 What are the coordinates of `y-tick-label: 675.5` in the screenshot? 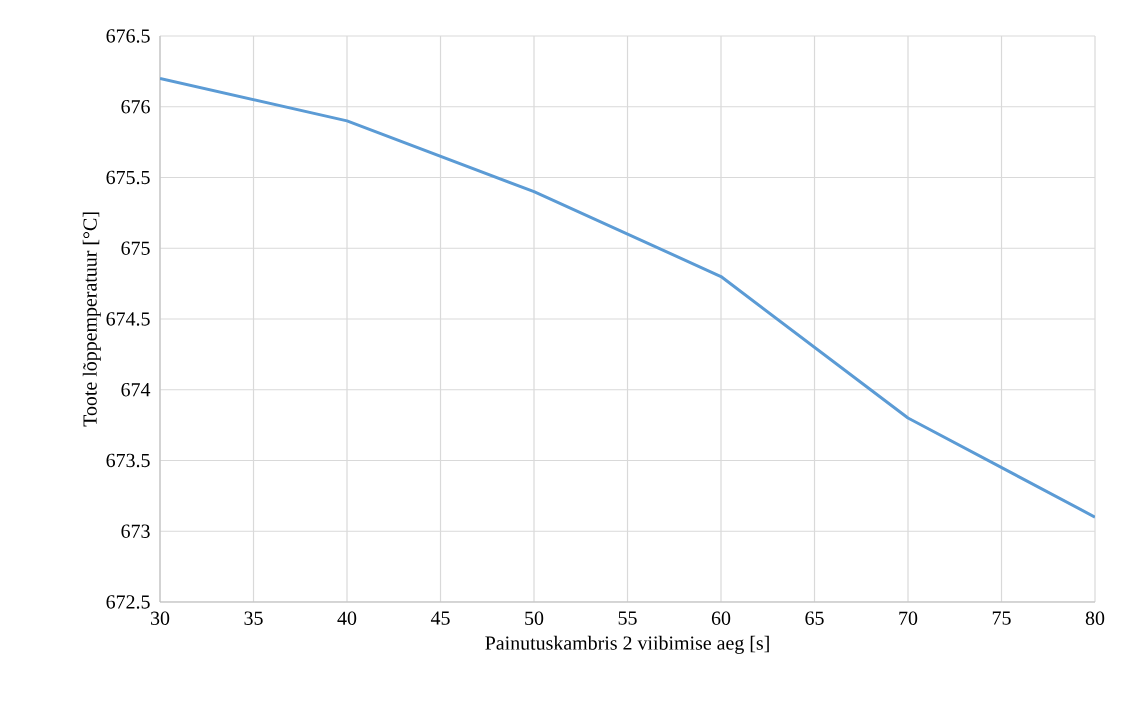 It's located at (128, 177).